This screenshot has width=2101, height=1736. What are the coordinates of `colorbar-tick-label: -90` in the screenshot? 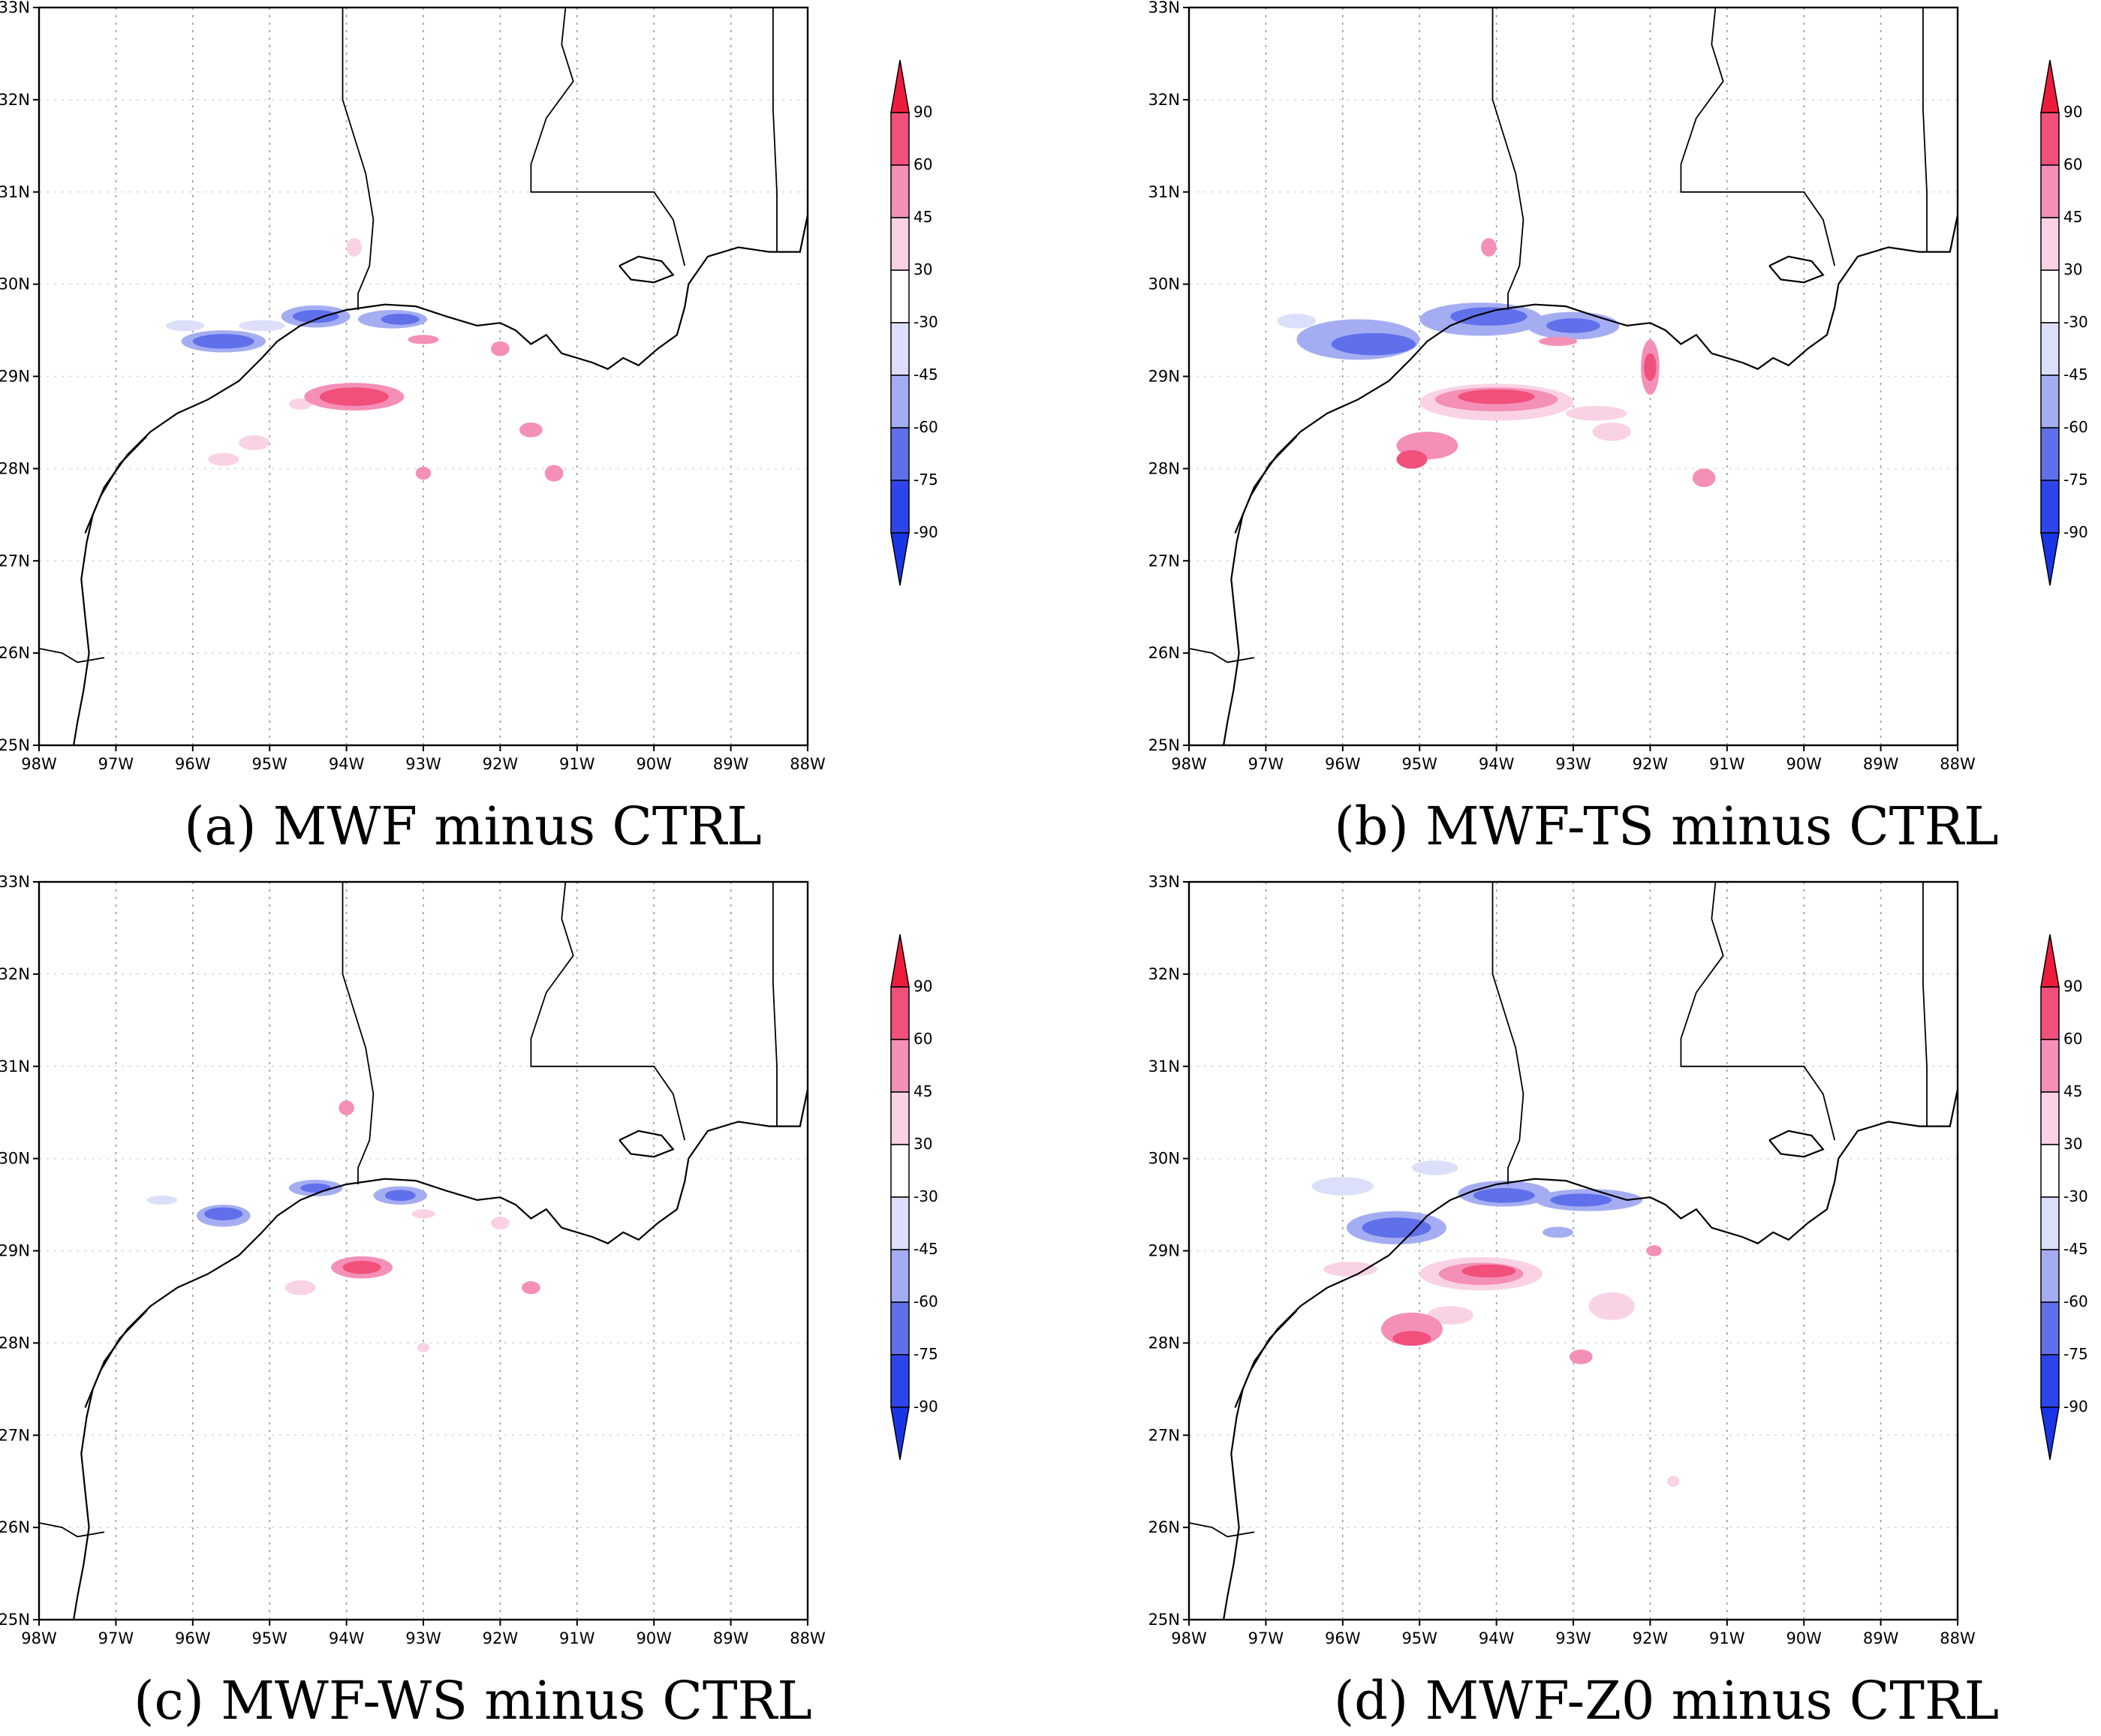 It's located at (926, 1407).